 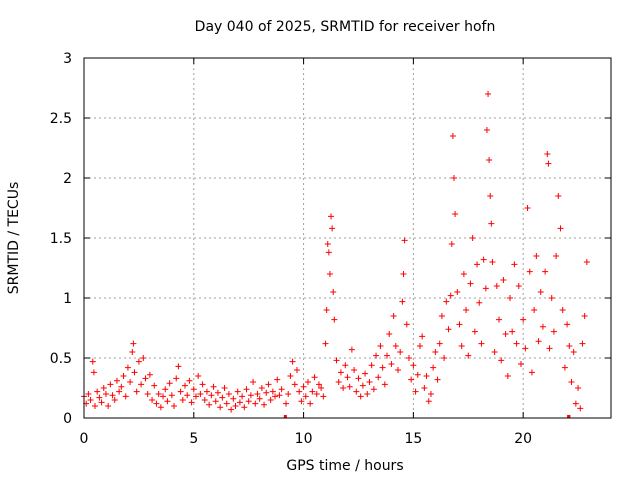 What do you see at coordinates (344, 466) in the screenshot?
I see `x-axis-label: GPS time / hours` at bounding box center [344, 466].